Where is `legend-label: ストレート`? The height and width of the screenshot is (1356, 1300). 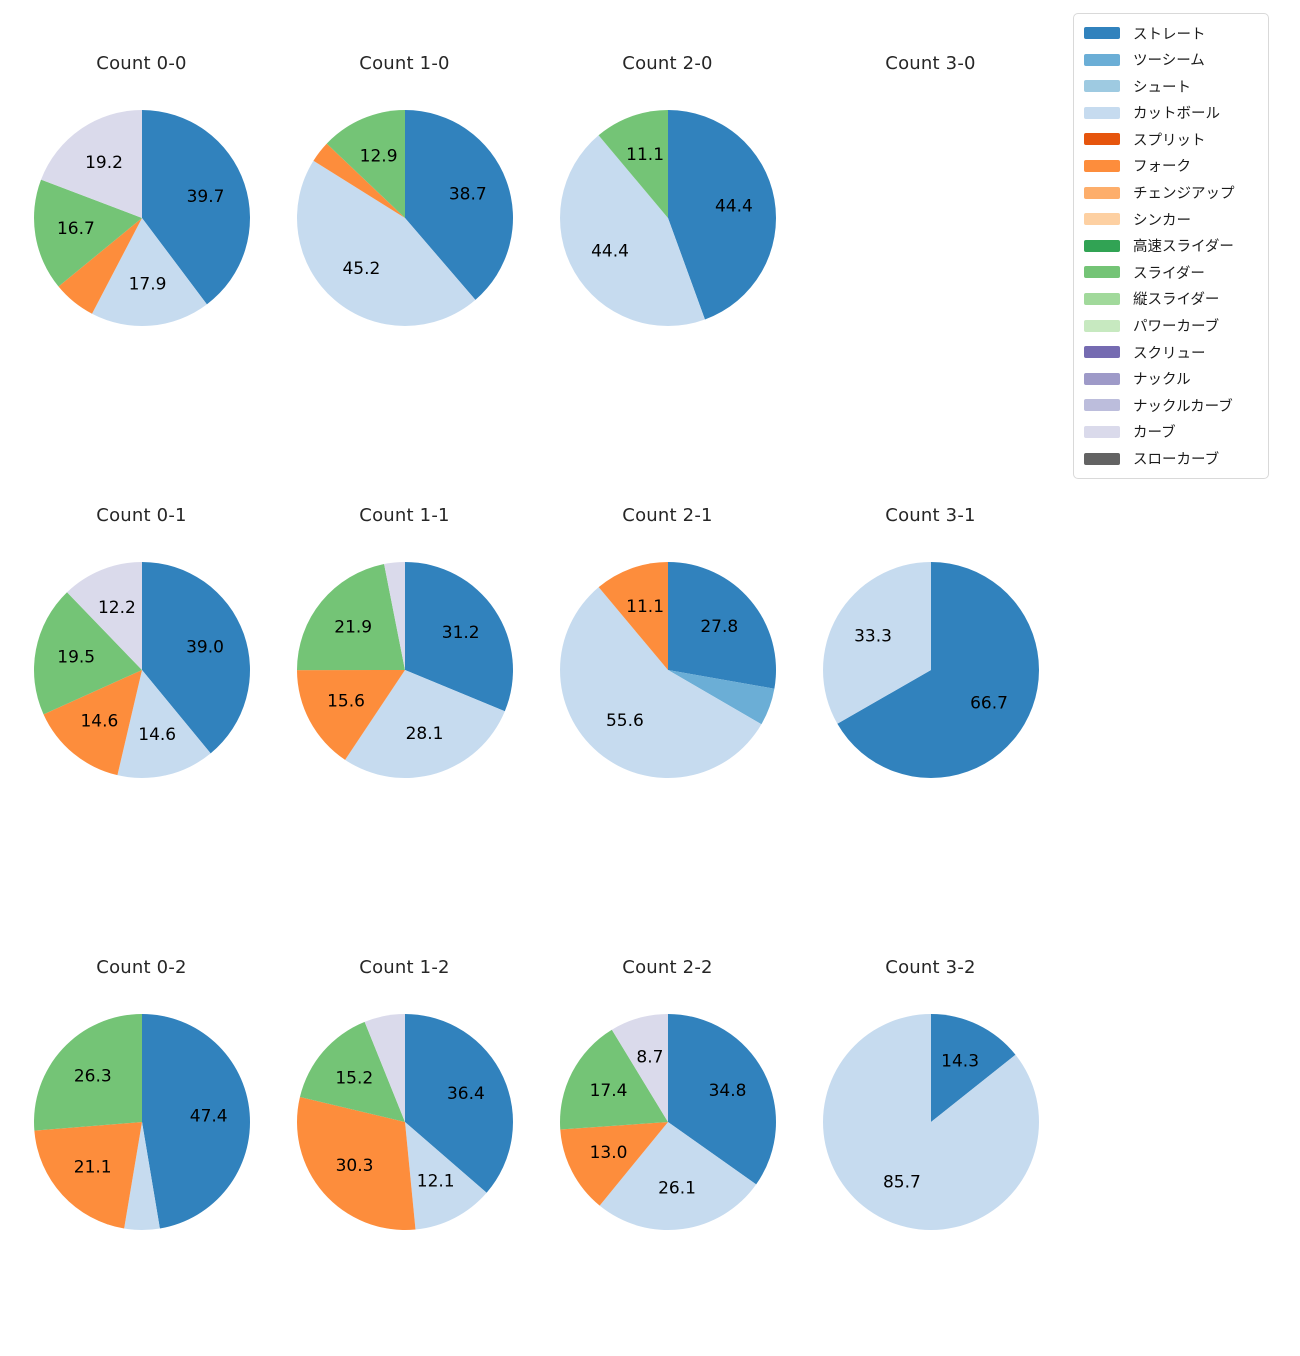
legend-label: ストレート is located at coordinates (1169, 34).